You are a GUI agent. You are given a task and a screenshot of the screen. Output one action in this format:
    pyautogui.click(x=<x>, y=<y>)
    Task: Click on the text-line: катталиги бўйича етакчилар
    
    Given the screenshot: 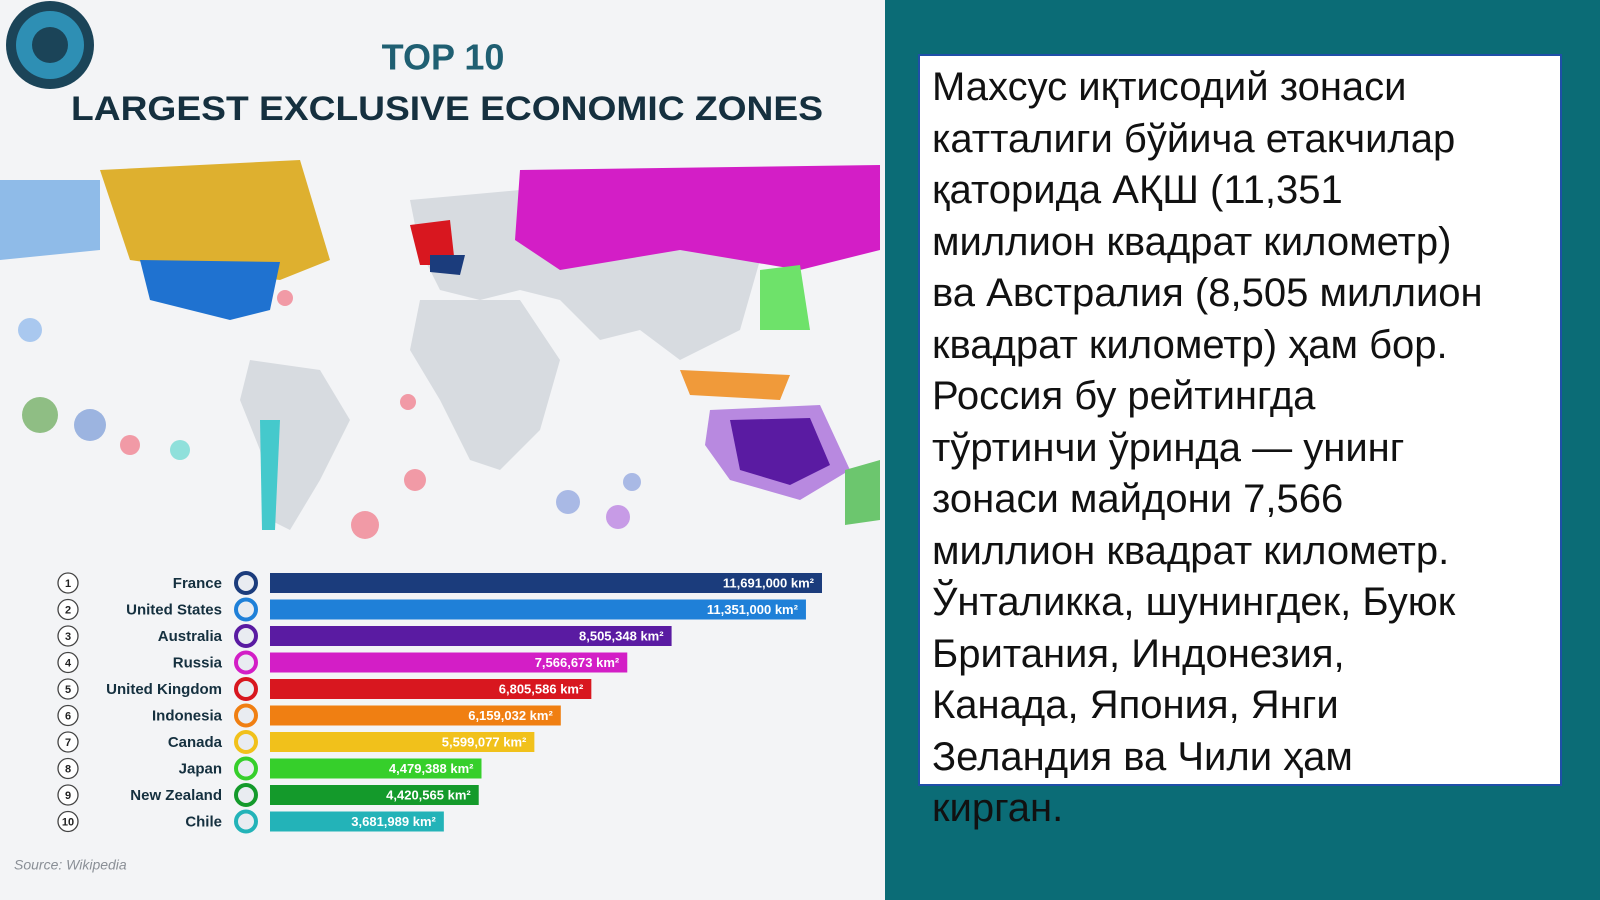 What is the action you would take?
    pyautogui.click(x=1194, y=138)
    